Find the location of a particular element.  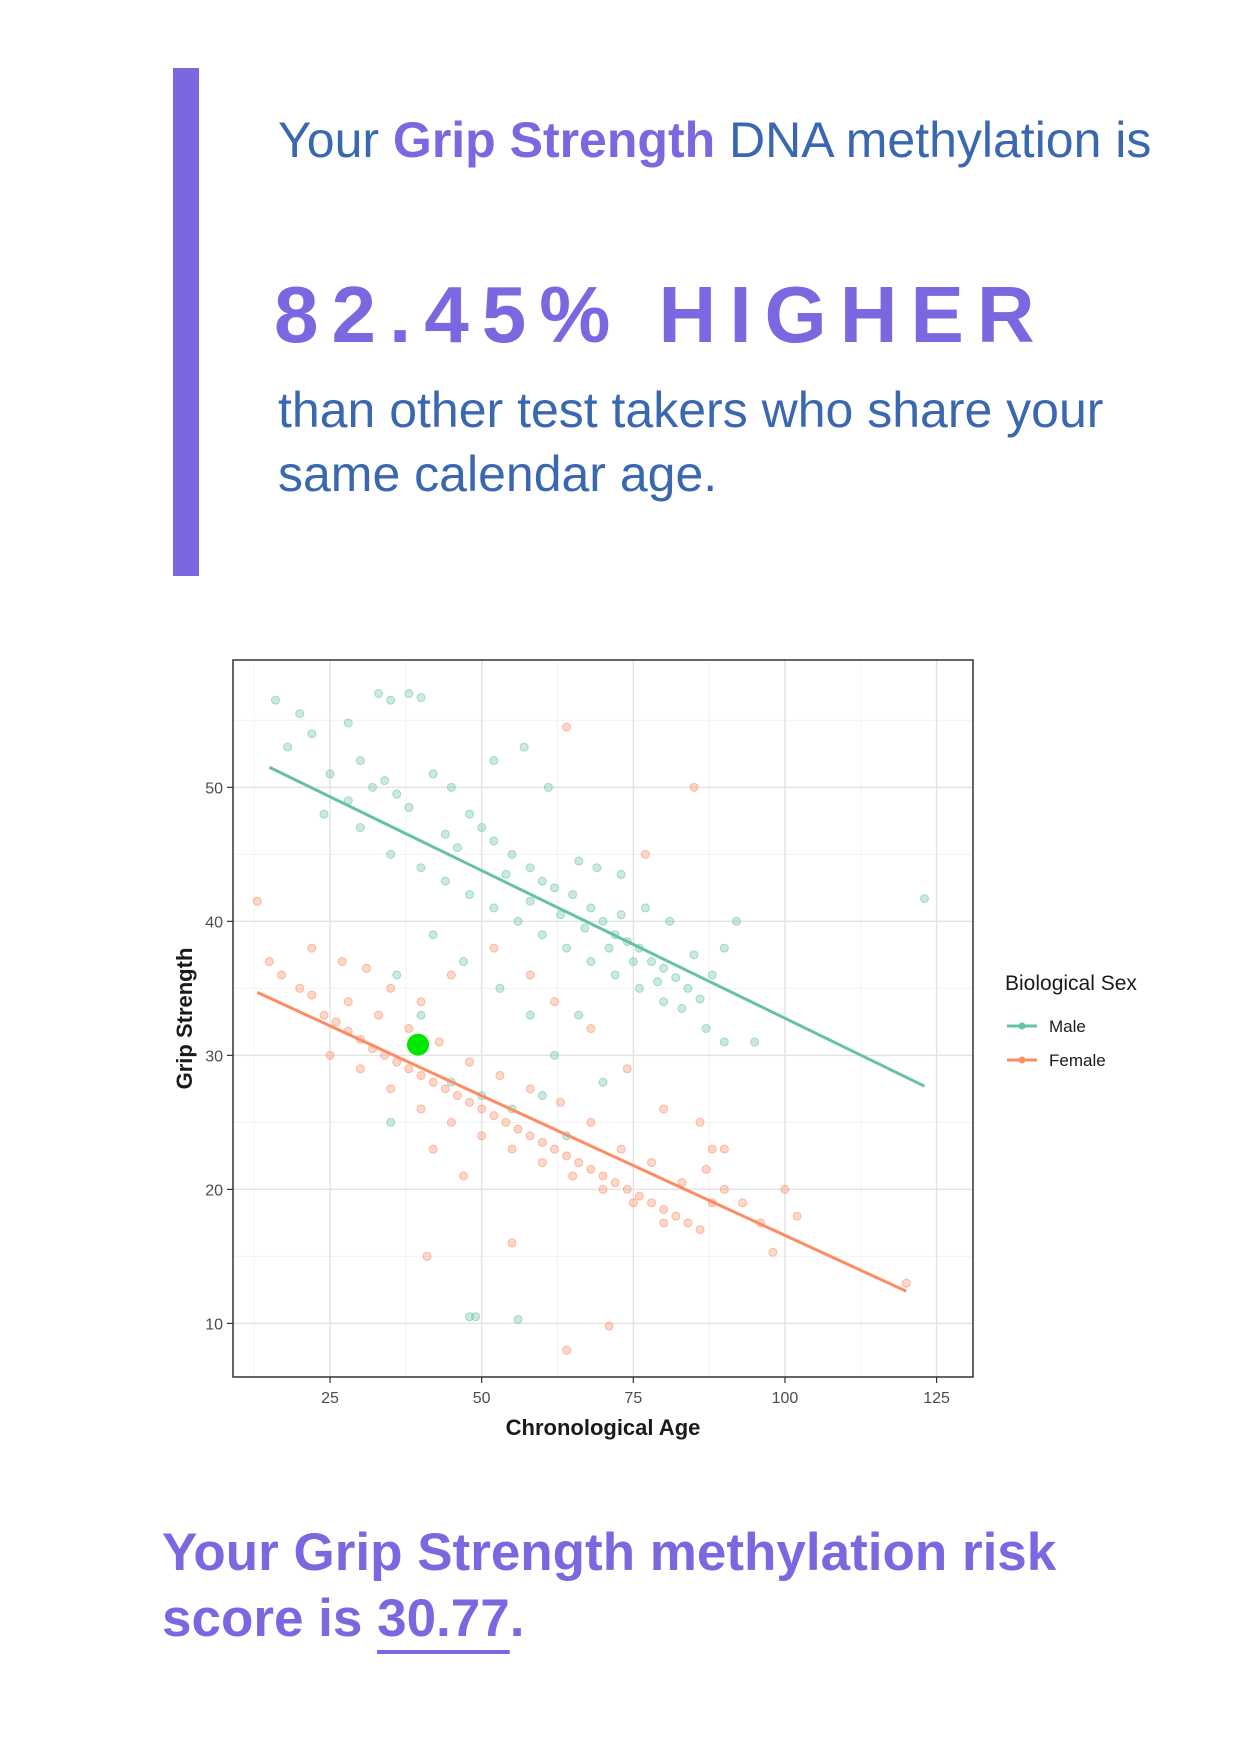

intro-prefix: Your is located at coordinates (335, 140).